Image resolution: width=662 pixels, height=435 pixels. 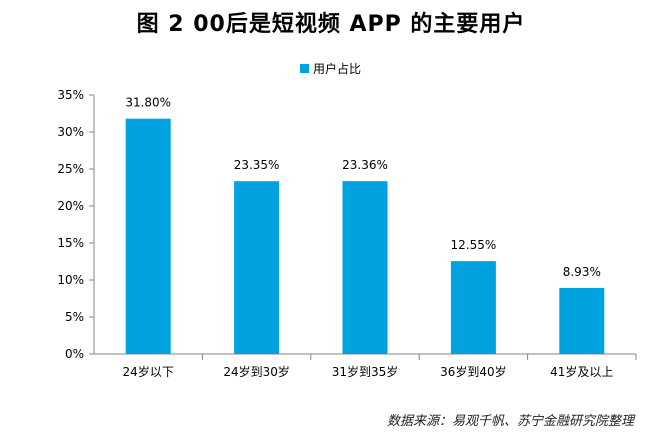 I want to click on x-tick-label: 31岁到35岁, so click(x=365, y=371).